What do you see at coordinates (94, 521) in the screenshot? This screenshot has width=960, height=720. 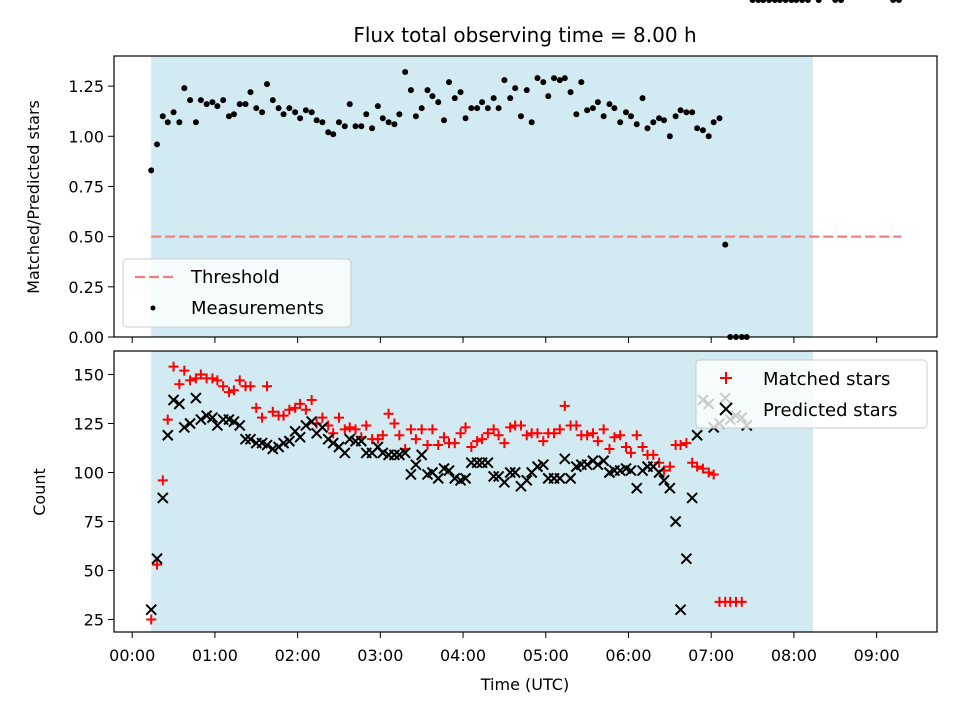 I see `y-tick-label: 75` at bounding box center [94, 521].